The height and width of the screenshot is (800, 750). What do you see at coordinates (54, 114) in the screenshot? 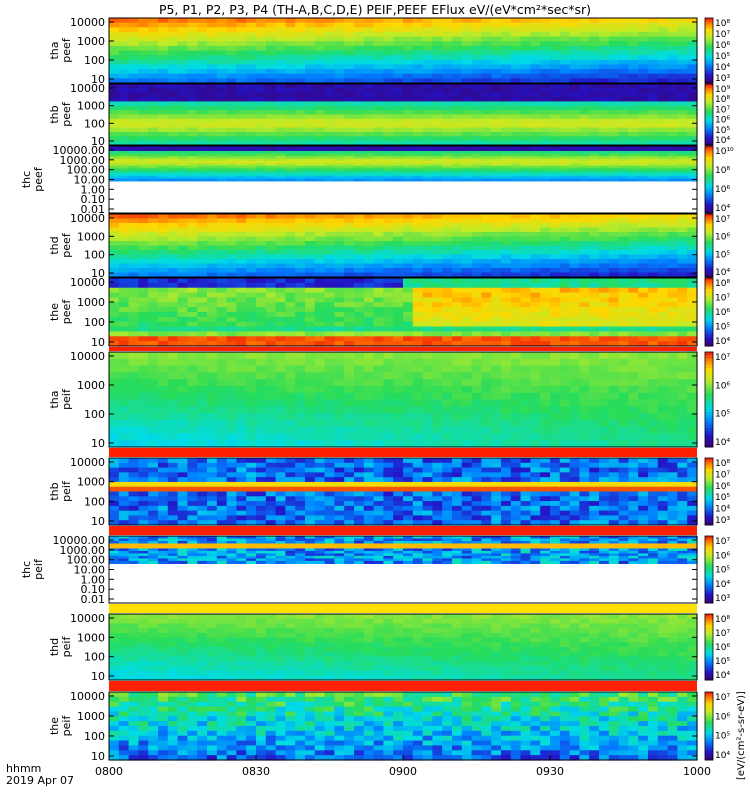
I see `y-axis-probe-label: thb` at bounding box center [54, 114].